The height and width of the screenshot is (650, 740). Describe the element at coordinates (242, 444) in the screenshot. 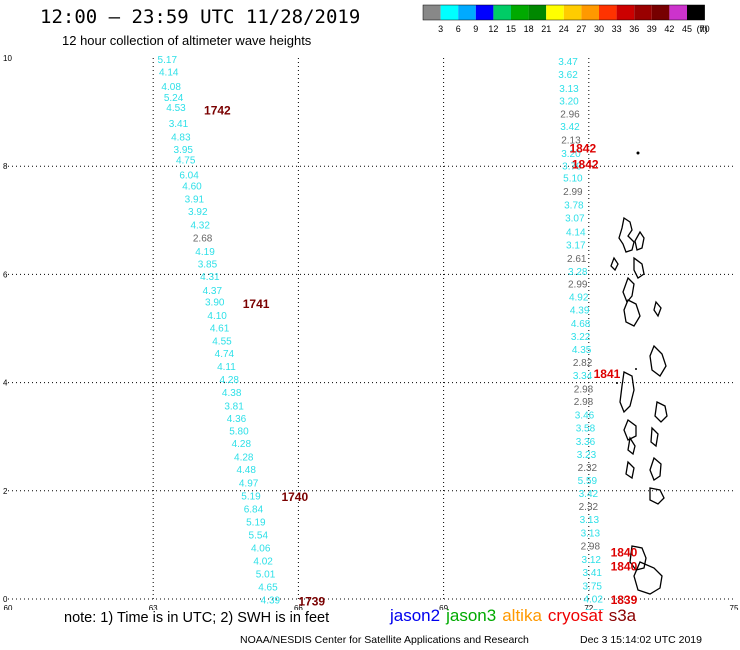

I see `wave-height-label: 4.28` at that location.